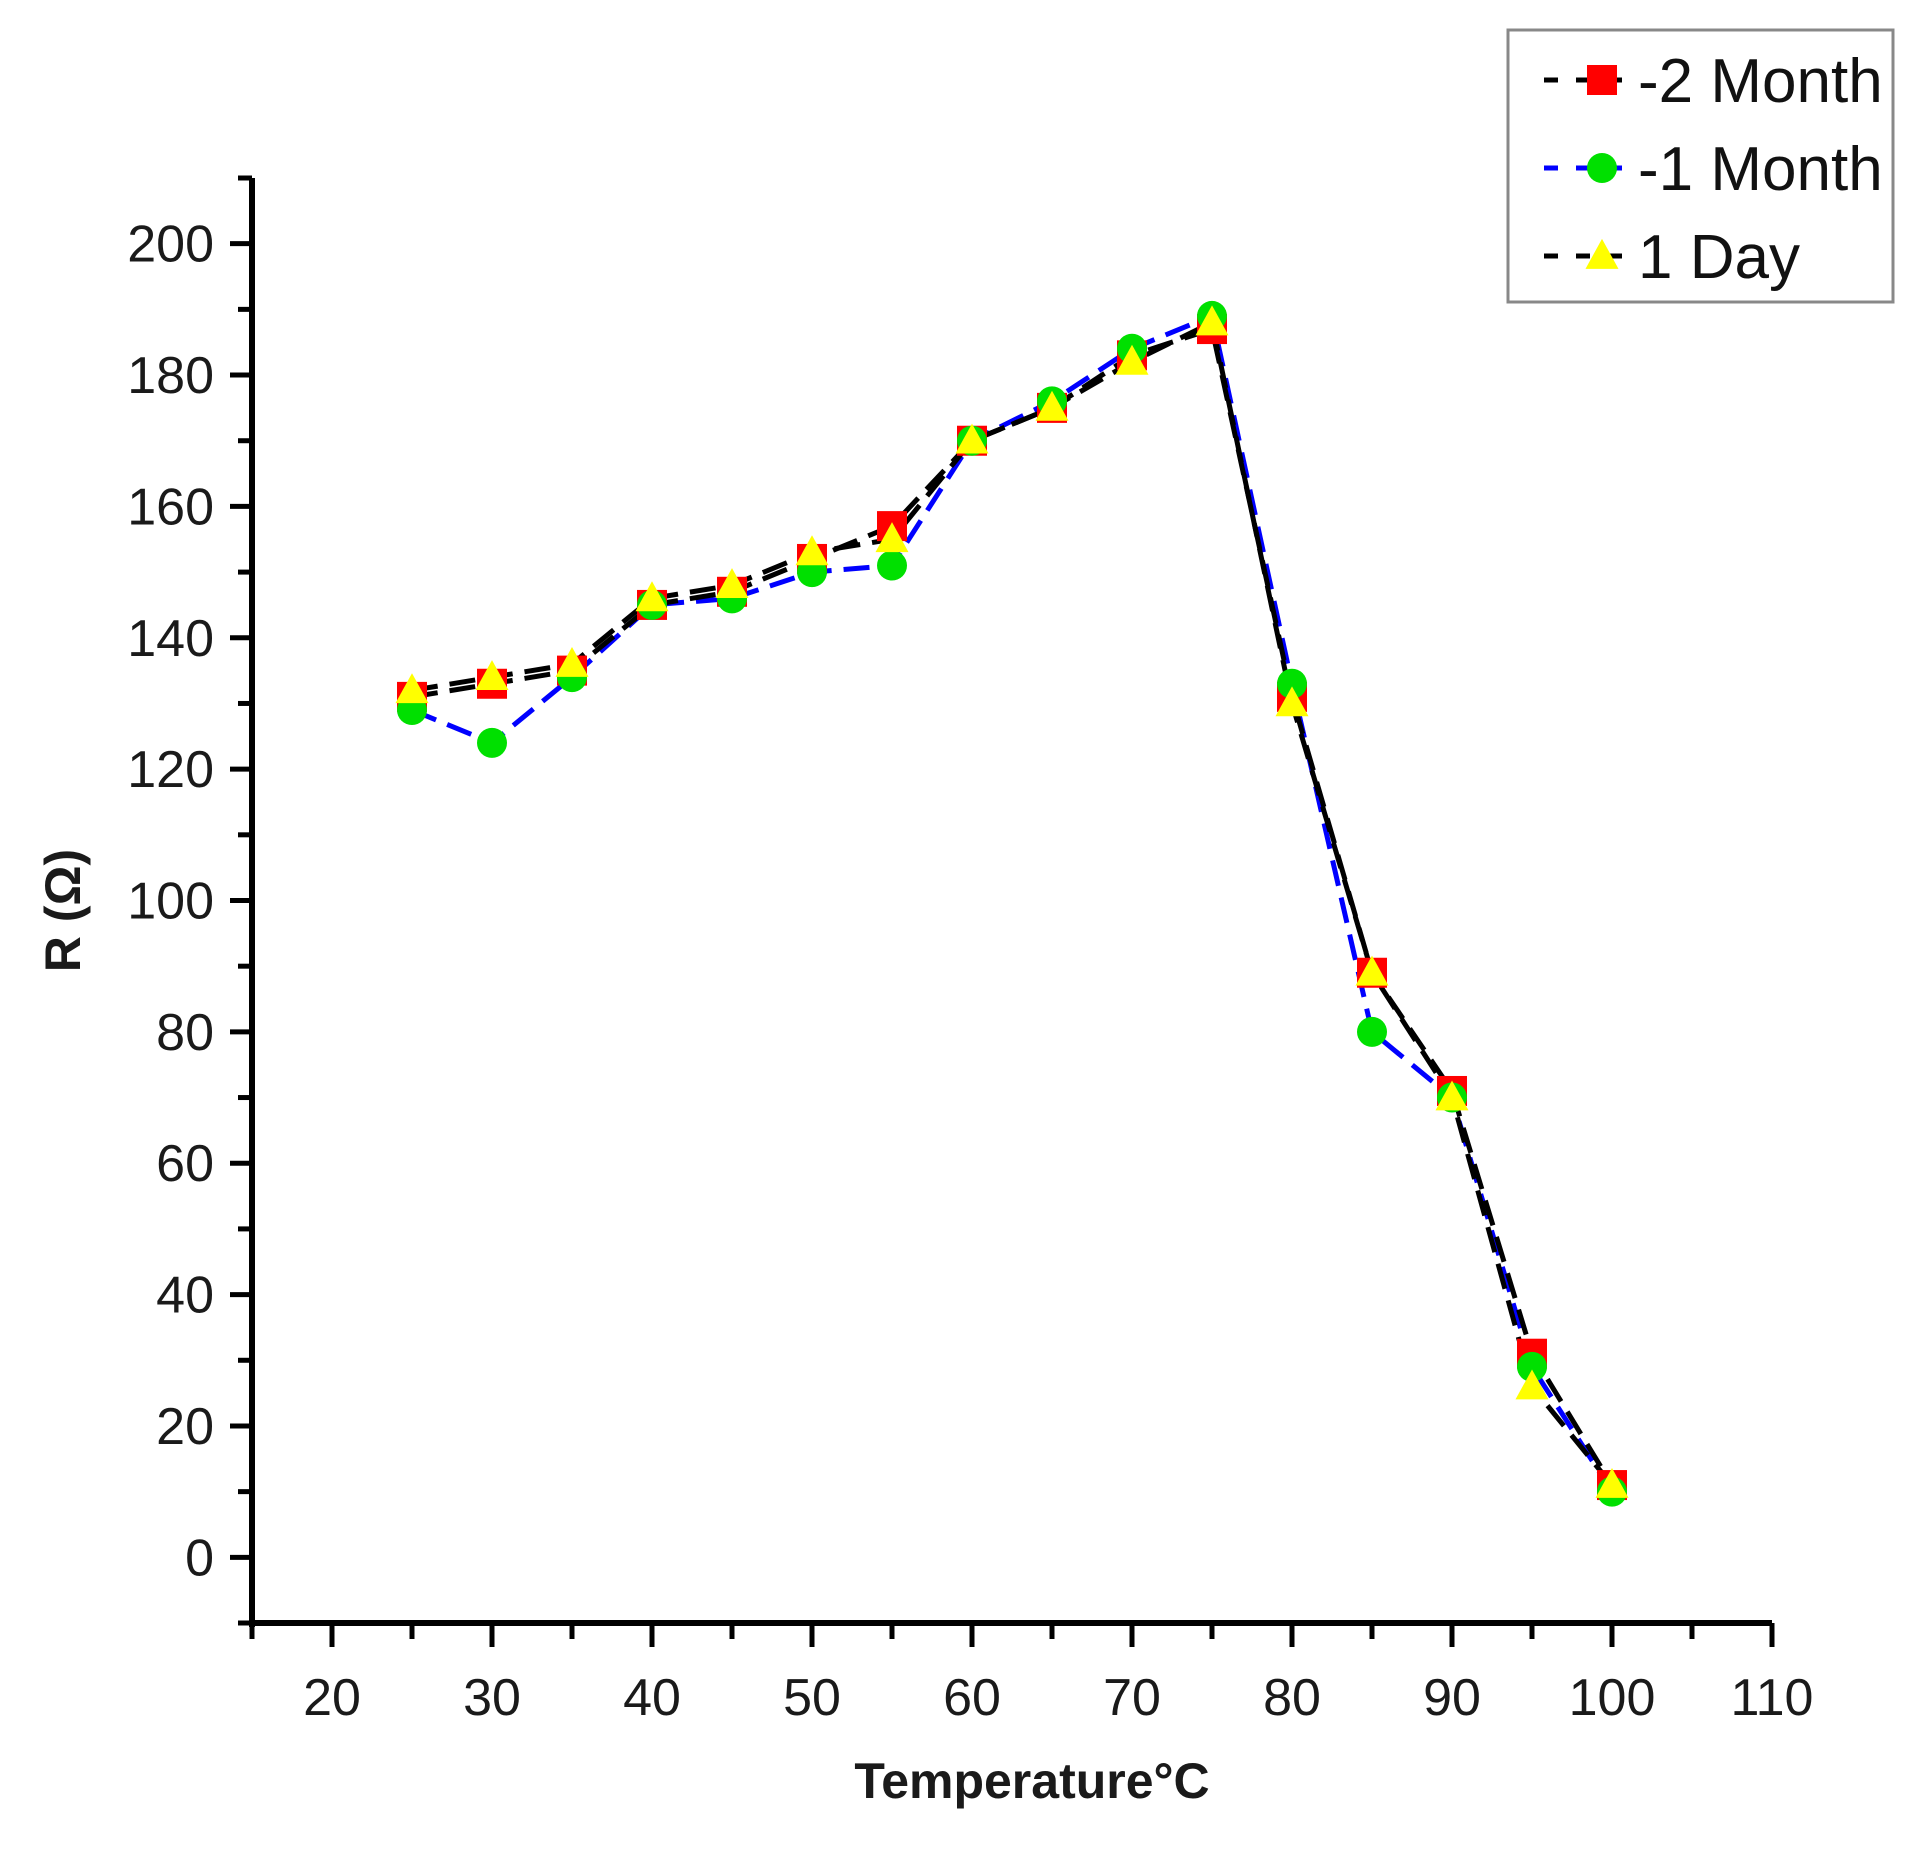  What do you see at coordinates (170, 507) in the screenshot?
I see `y-tick-label: 160` at bounding box center [170, 507].